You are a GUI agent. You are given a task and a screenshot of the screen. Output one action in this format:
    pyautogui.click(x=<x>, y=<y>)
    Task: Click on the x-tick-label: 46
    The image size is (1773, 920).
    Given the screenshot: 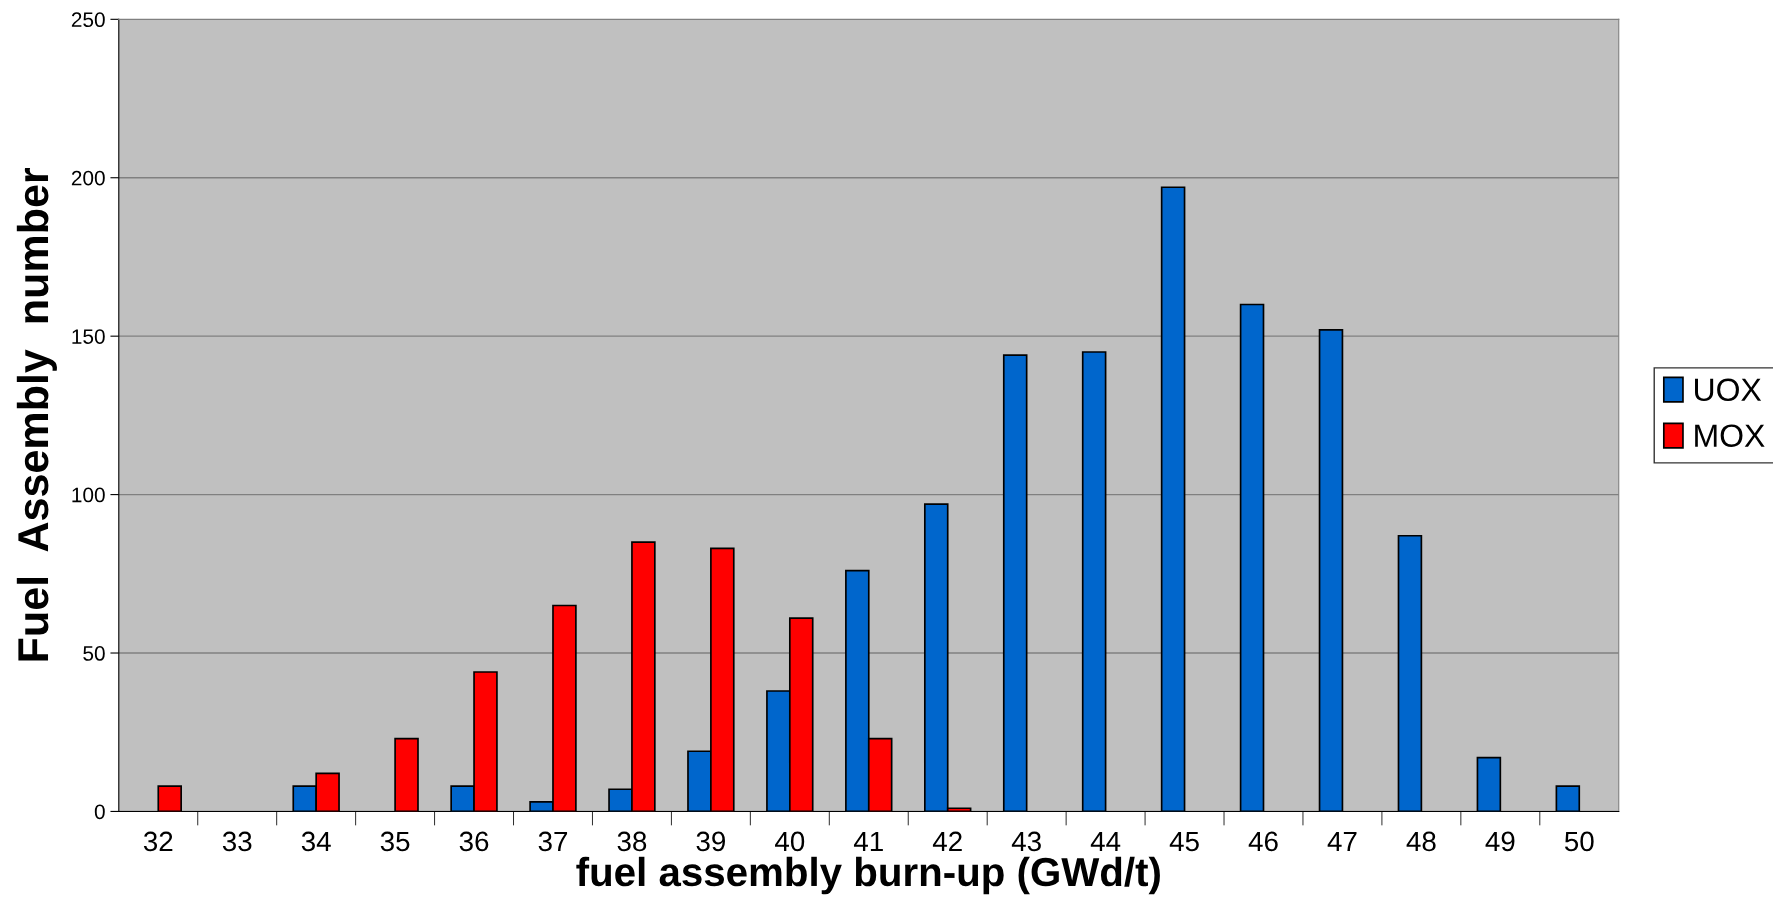 What is the action you would take?
    pyautogui.click(x=1263, y=841)
    